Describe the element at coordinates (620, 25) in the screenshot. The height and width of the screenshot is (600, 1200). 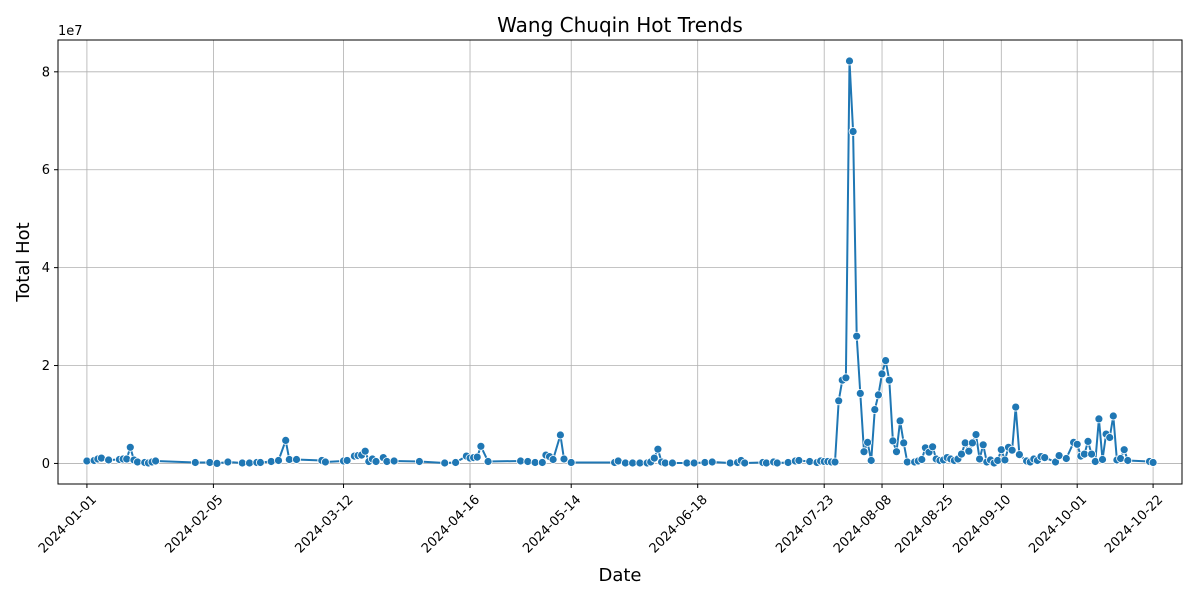
I see `chart-title: Wang Chuqin Hot Trends` at that location.